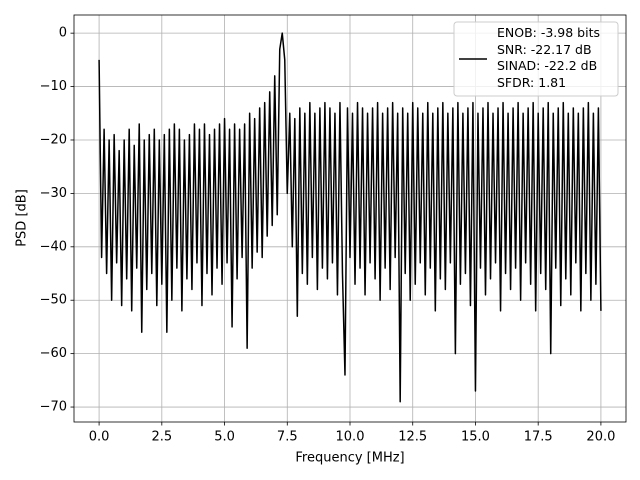  What do you see at coordinates (287, 437) in the screenshot?
I see `x-tick-label: 7.5` at bounding box center [287, 437].